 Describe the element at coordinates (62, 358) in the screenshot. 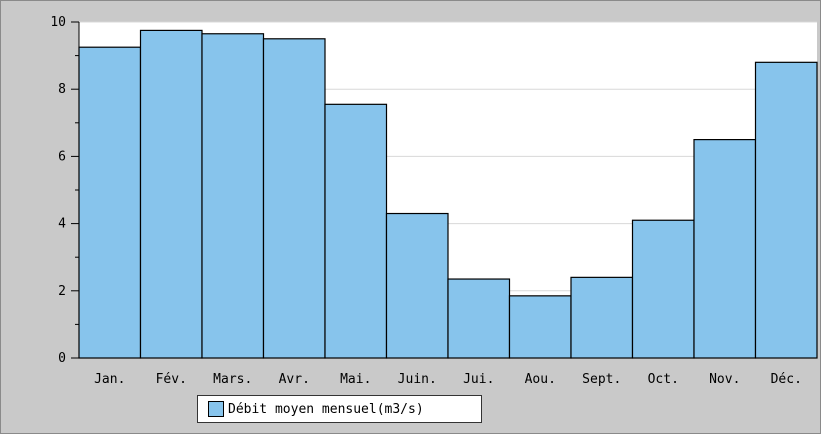

I see `y-tick-label: 0` at that location.